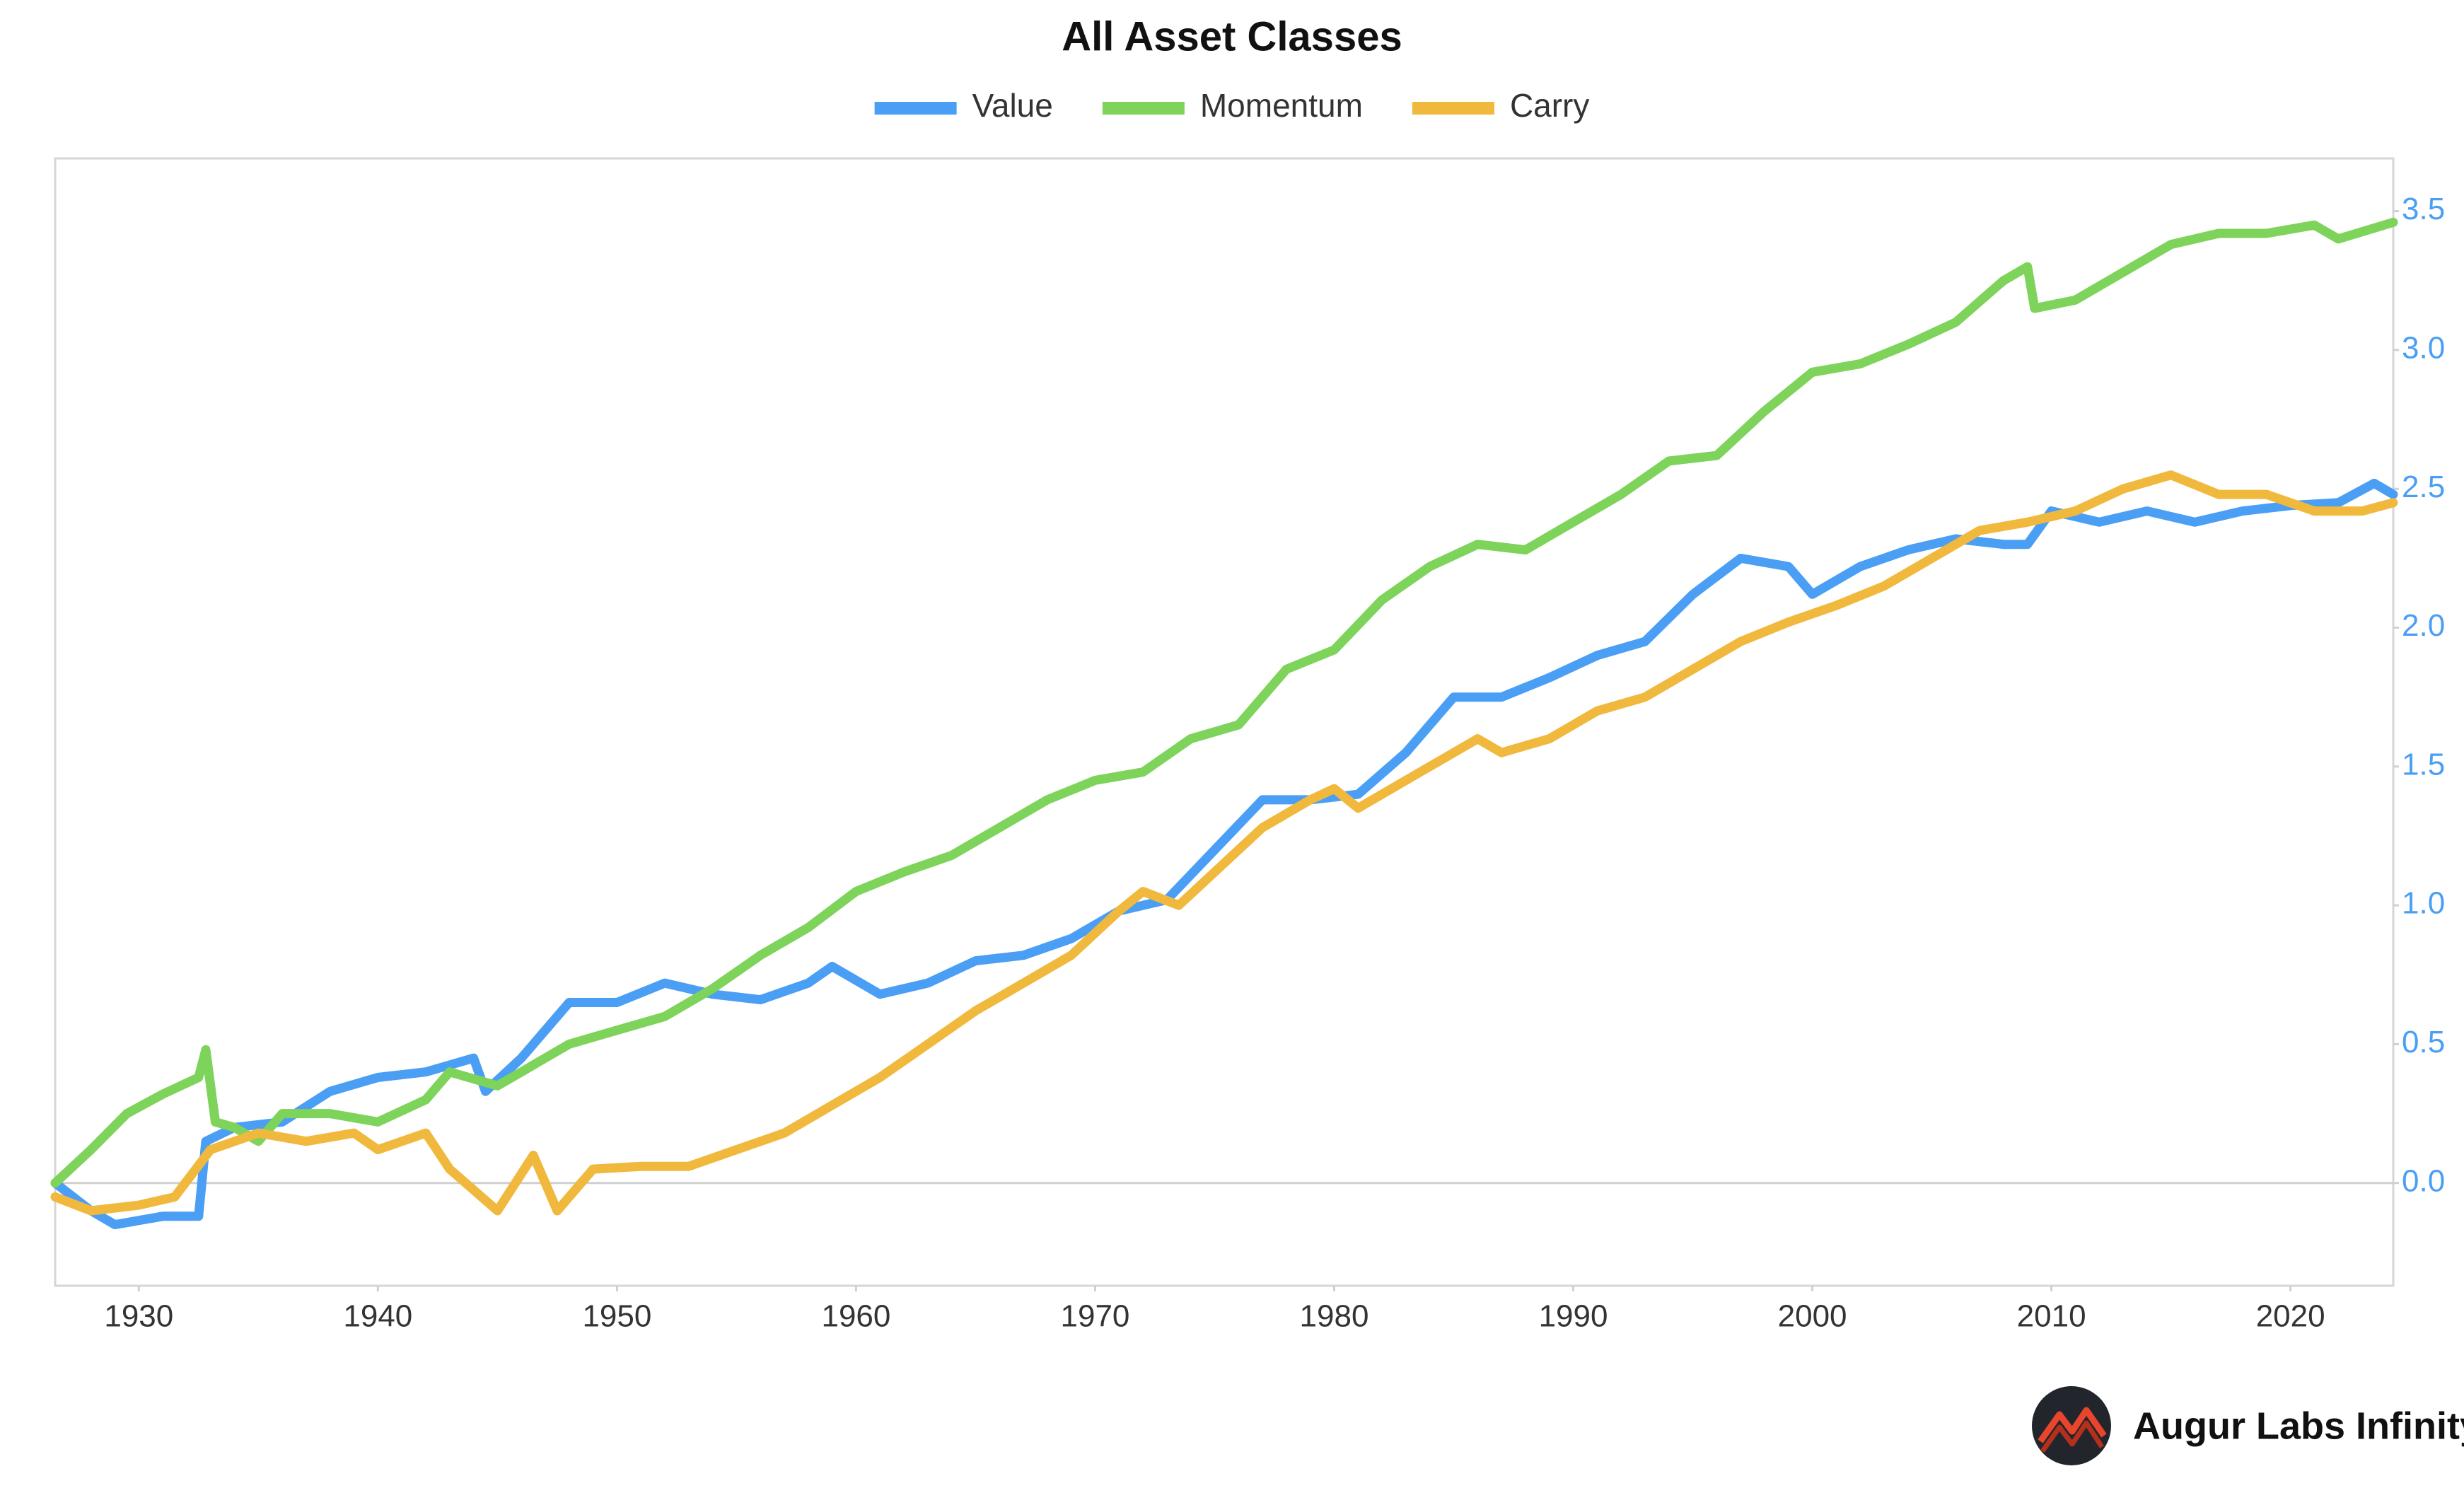 This screenshot has height=1488, width=2464. I want to click on x-tick-label: 1950, so click(616, 1316).